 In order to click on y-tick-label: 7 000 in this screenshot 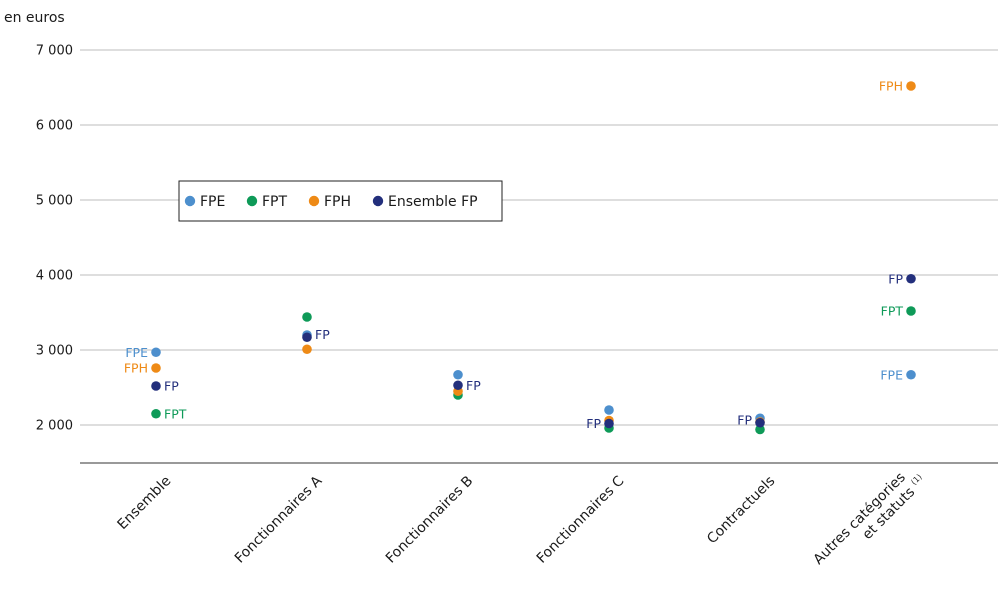, I will do `click(54, 51)`.